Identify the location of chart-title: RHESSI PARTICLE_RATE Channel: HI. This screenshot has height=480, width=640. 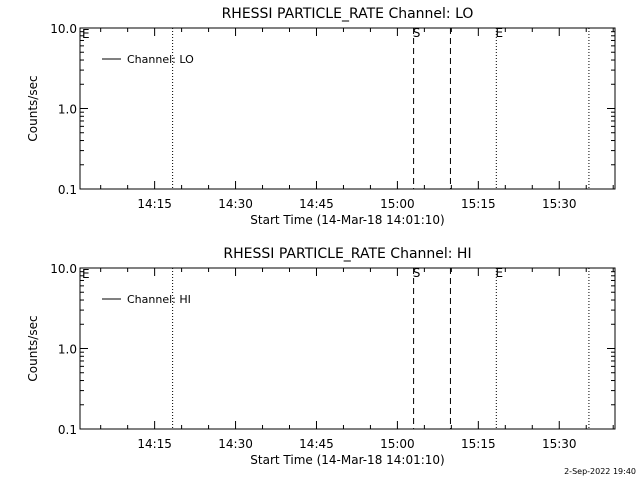
(347, 254).